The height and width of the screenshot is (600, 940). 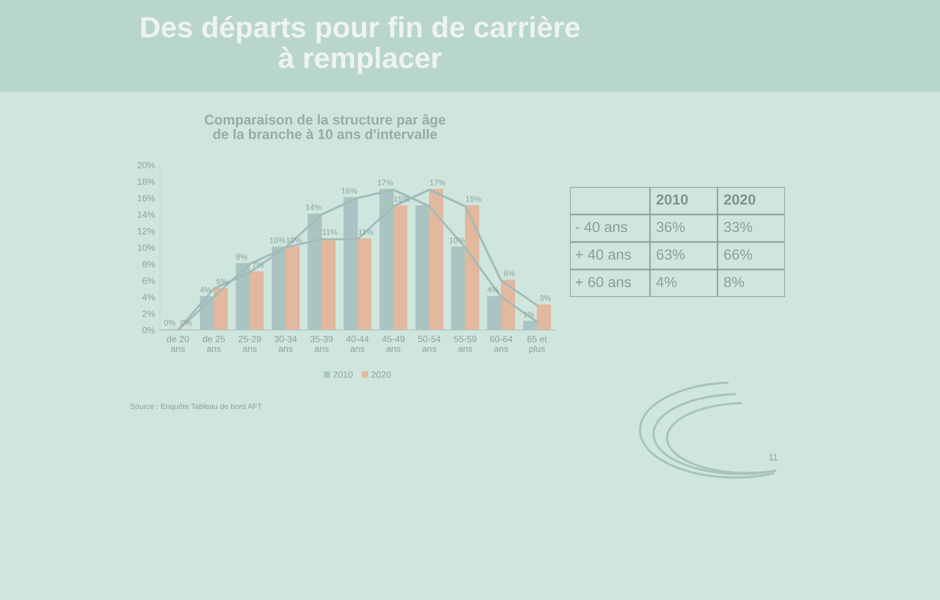 I want to click on y-tick-label: 20%, so click(x=146, y=165).